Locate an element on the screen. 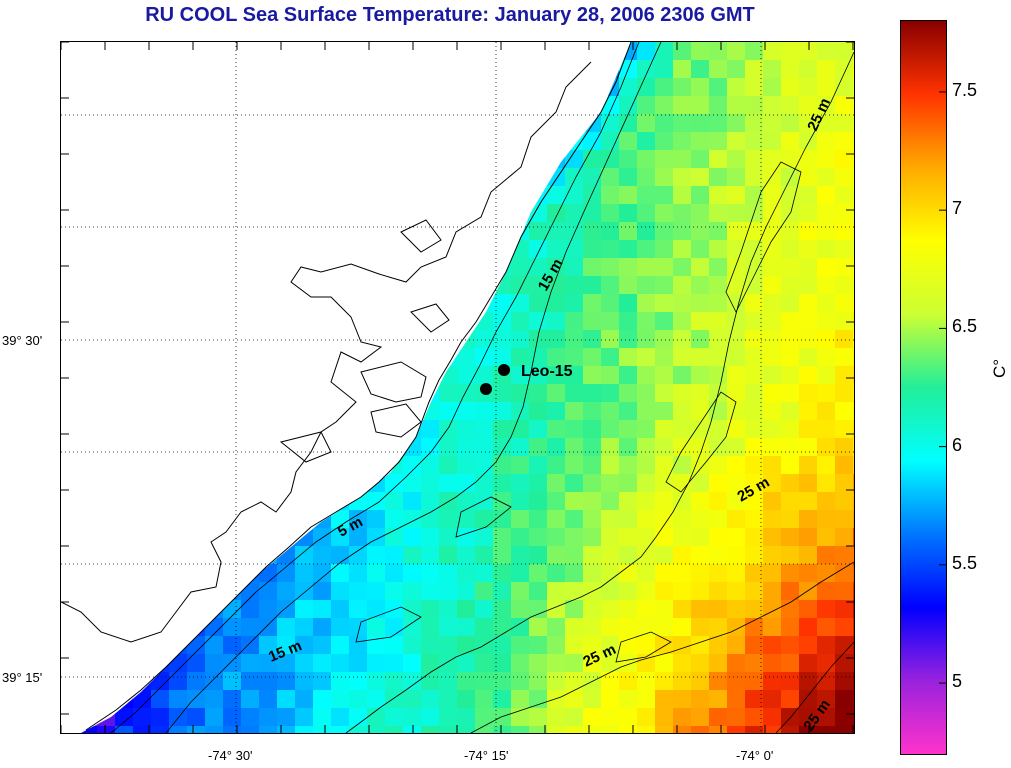  colorbar-fill is located at coordinates (923, 387).